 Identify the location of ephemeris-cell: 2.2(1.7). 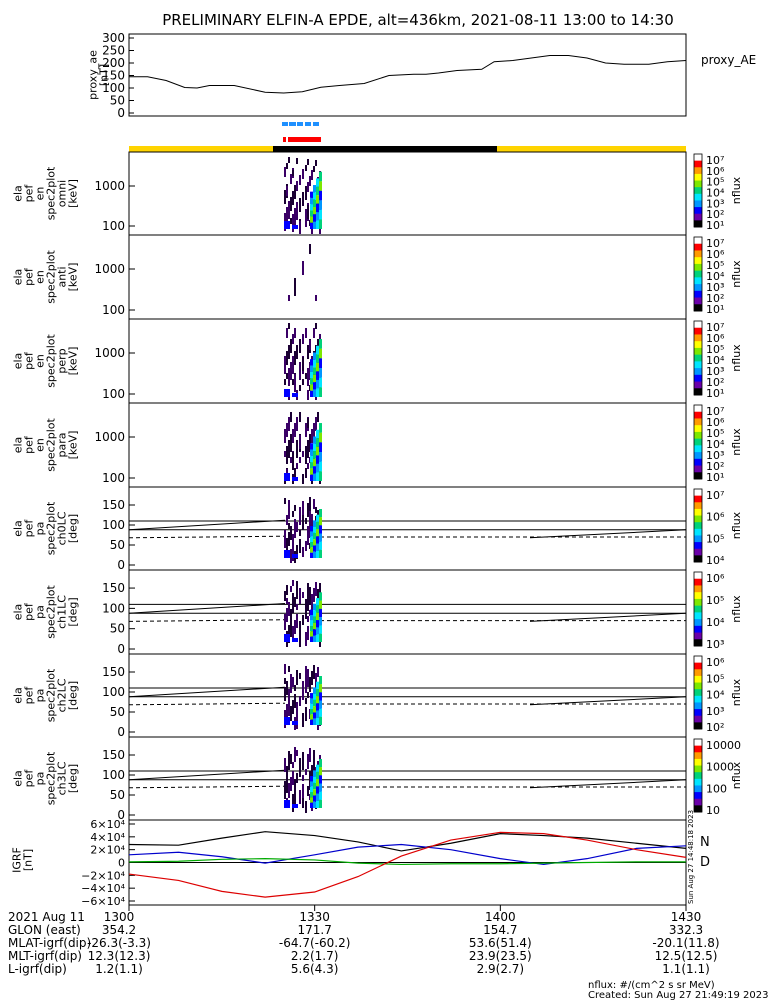
(315, 956).